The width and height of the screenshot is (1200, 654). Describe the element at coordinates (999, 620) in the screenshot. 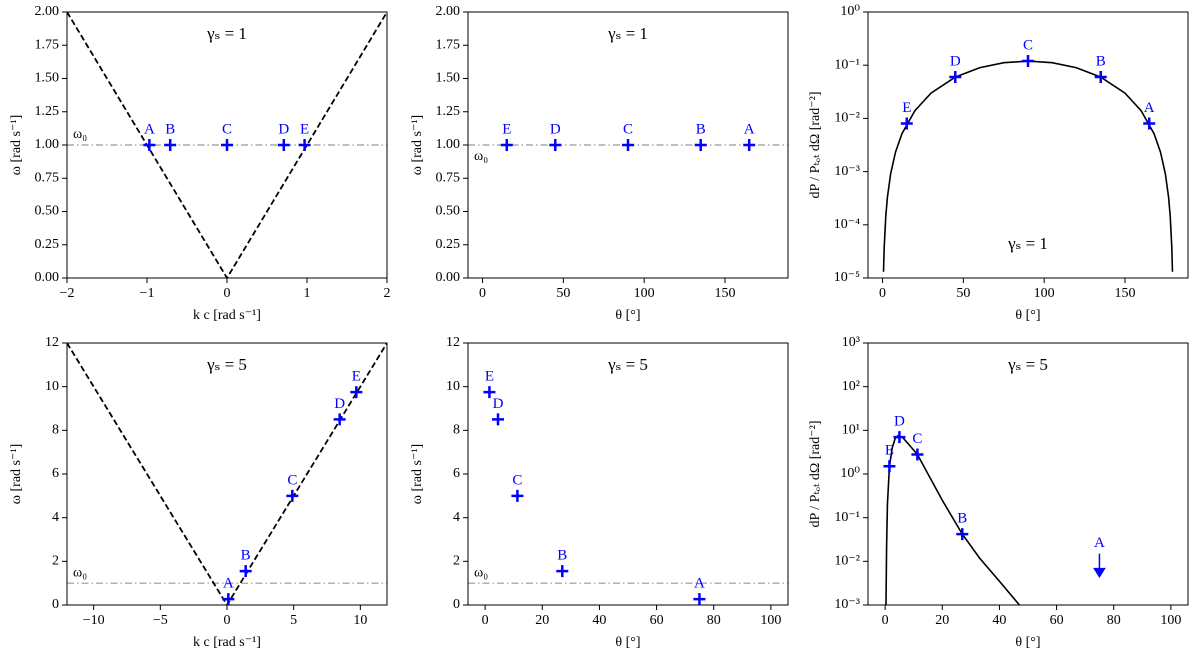

I see `x-tick-label: 40` at that location.